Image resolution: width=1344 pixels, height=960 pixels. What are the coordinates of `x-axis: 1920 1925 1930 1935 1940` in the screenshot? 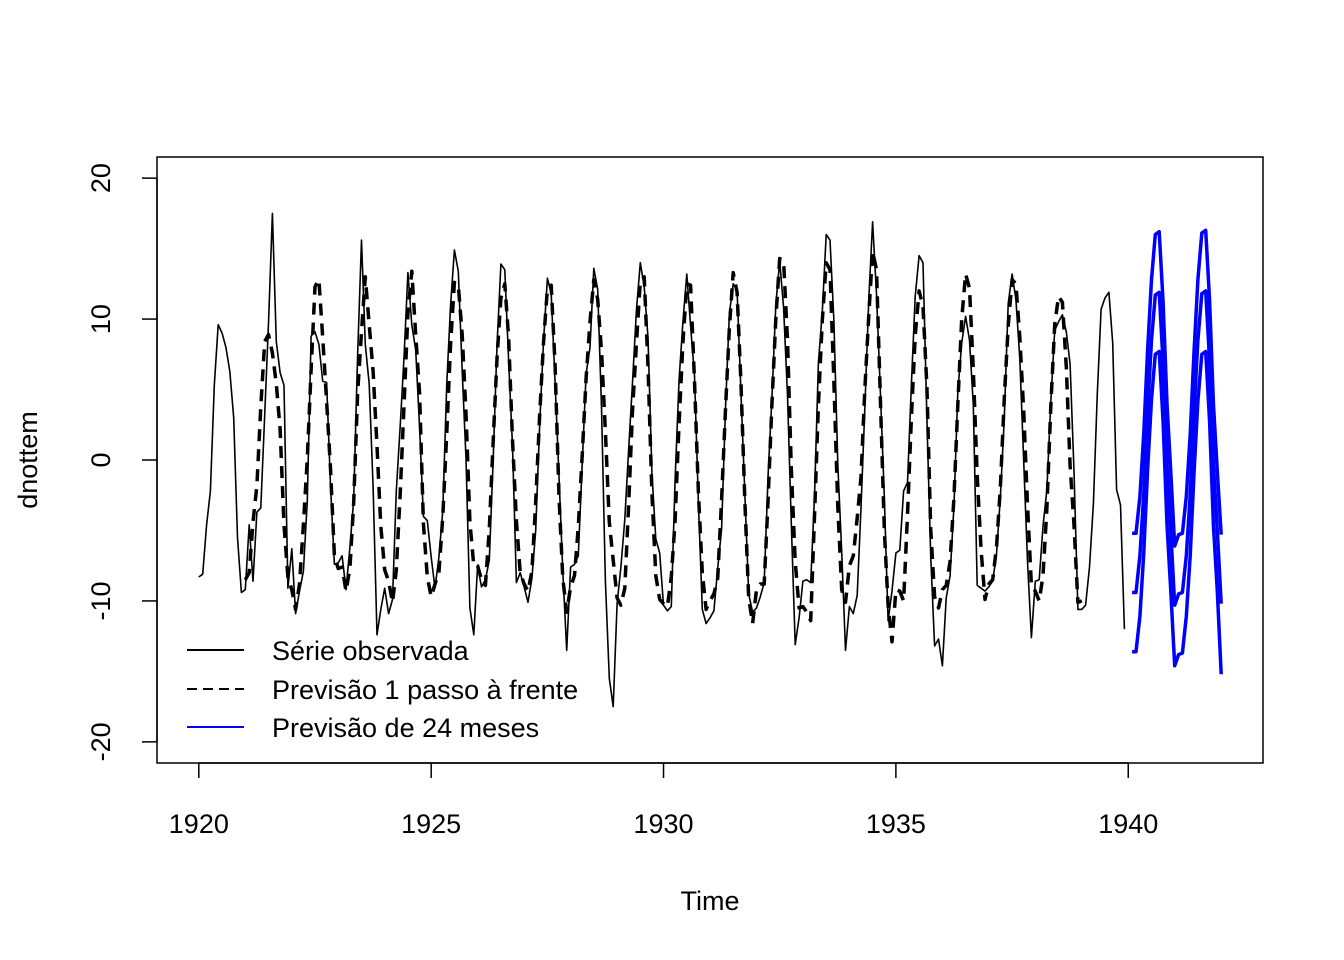 It's located at (663, 800).